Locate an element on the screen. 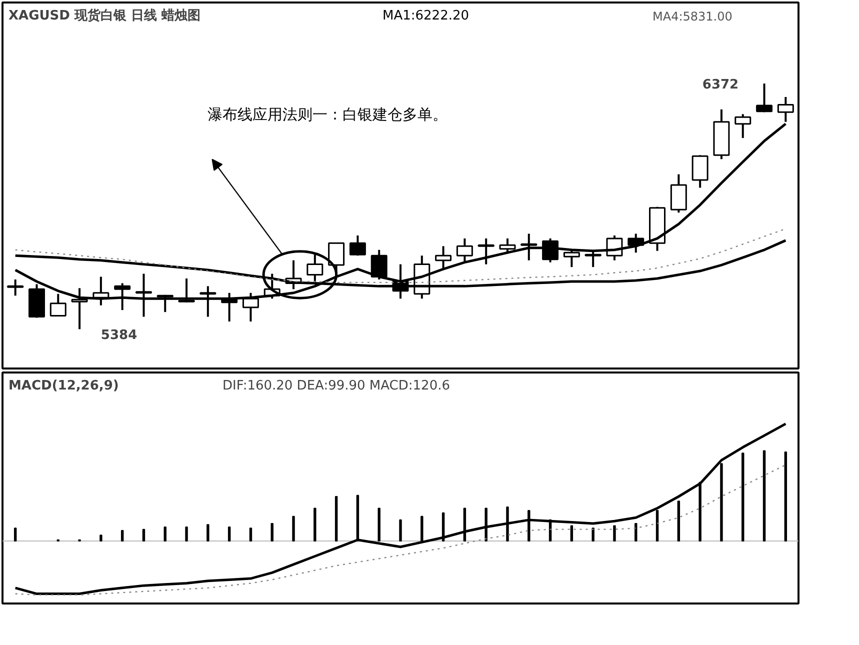 The width and height of the screenshot is (859, 645). chart-subtitle: DIF:160.20 DEA:99.90 MACD:120.6 is located at coordinates (336, 386).